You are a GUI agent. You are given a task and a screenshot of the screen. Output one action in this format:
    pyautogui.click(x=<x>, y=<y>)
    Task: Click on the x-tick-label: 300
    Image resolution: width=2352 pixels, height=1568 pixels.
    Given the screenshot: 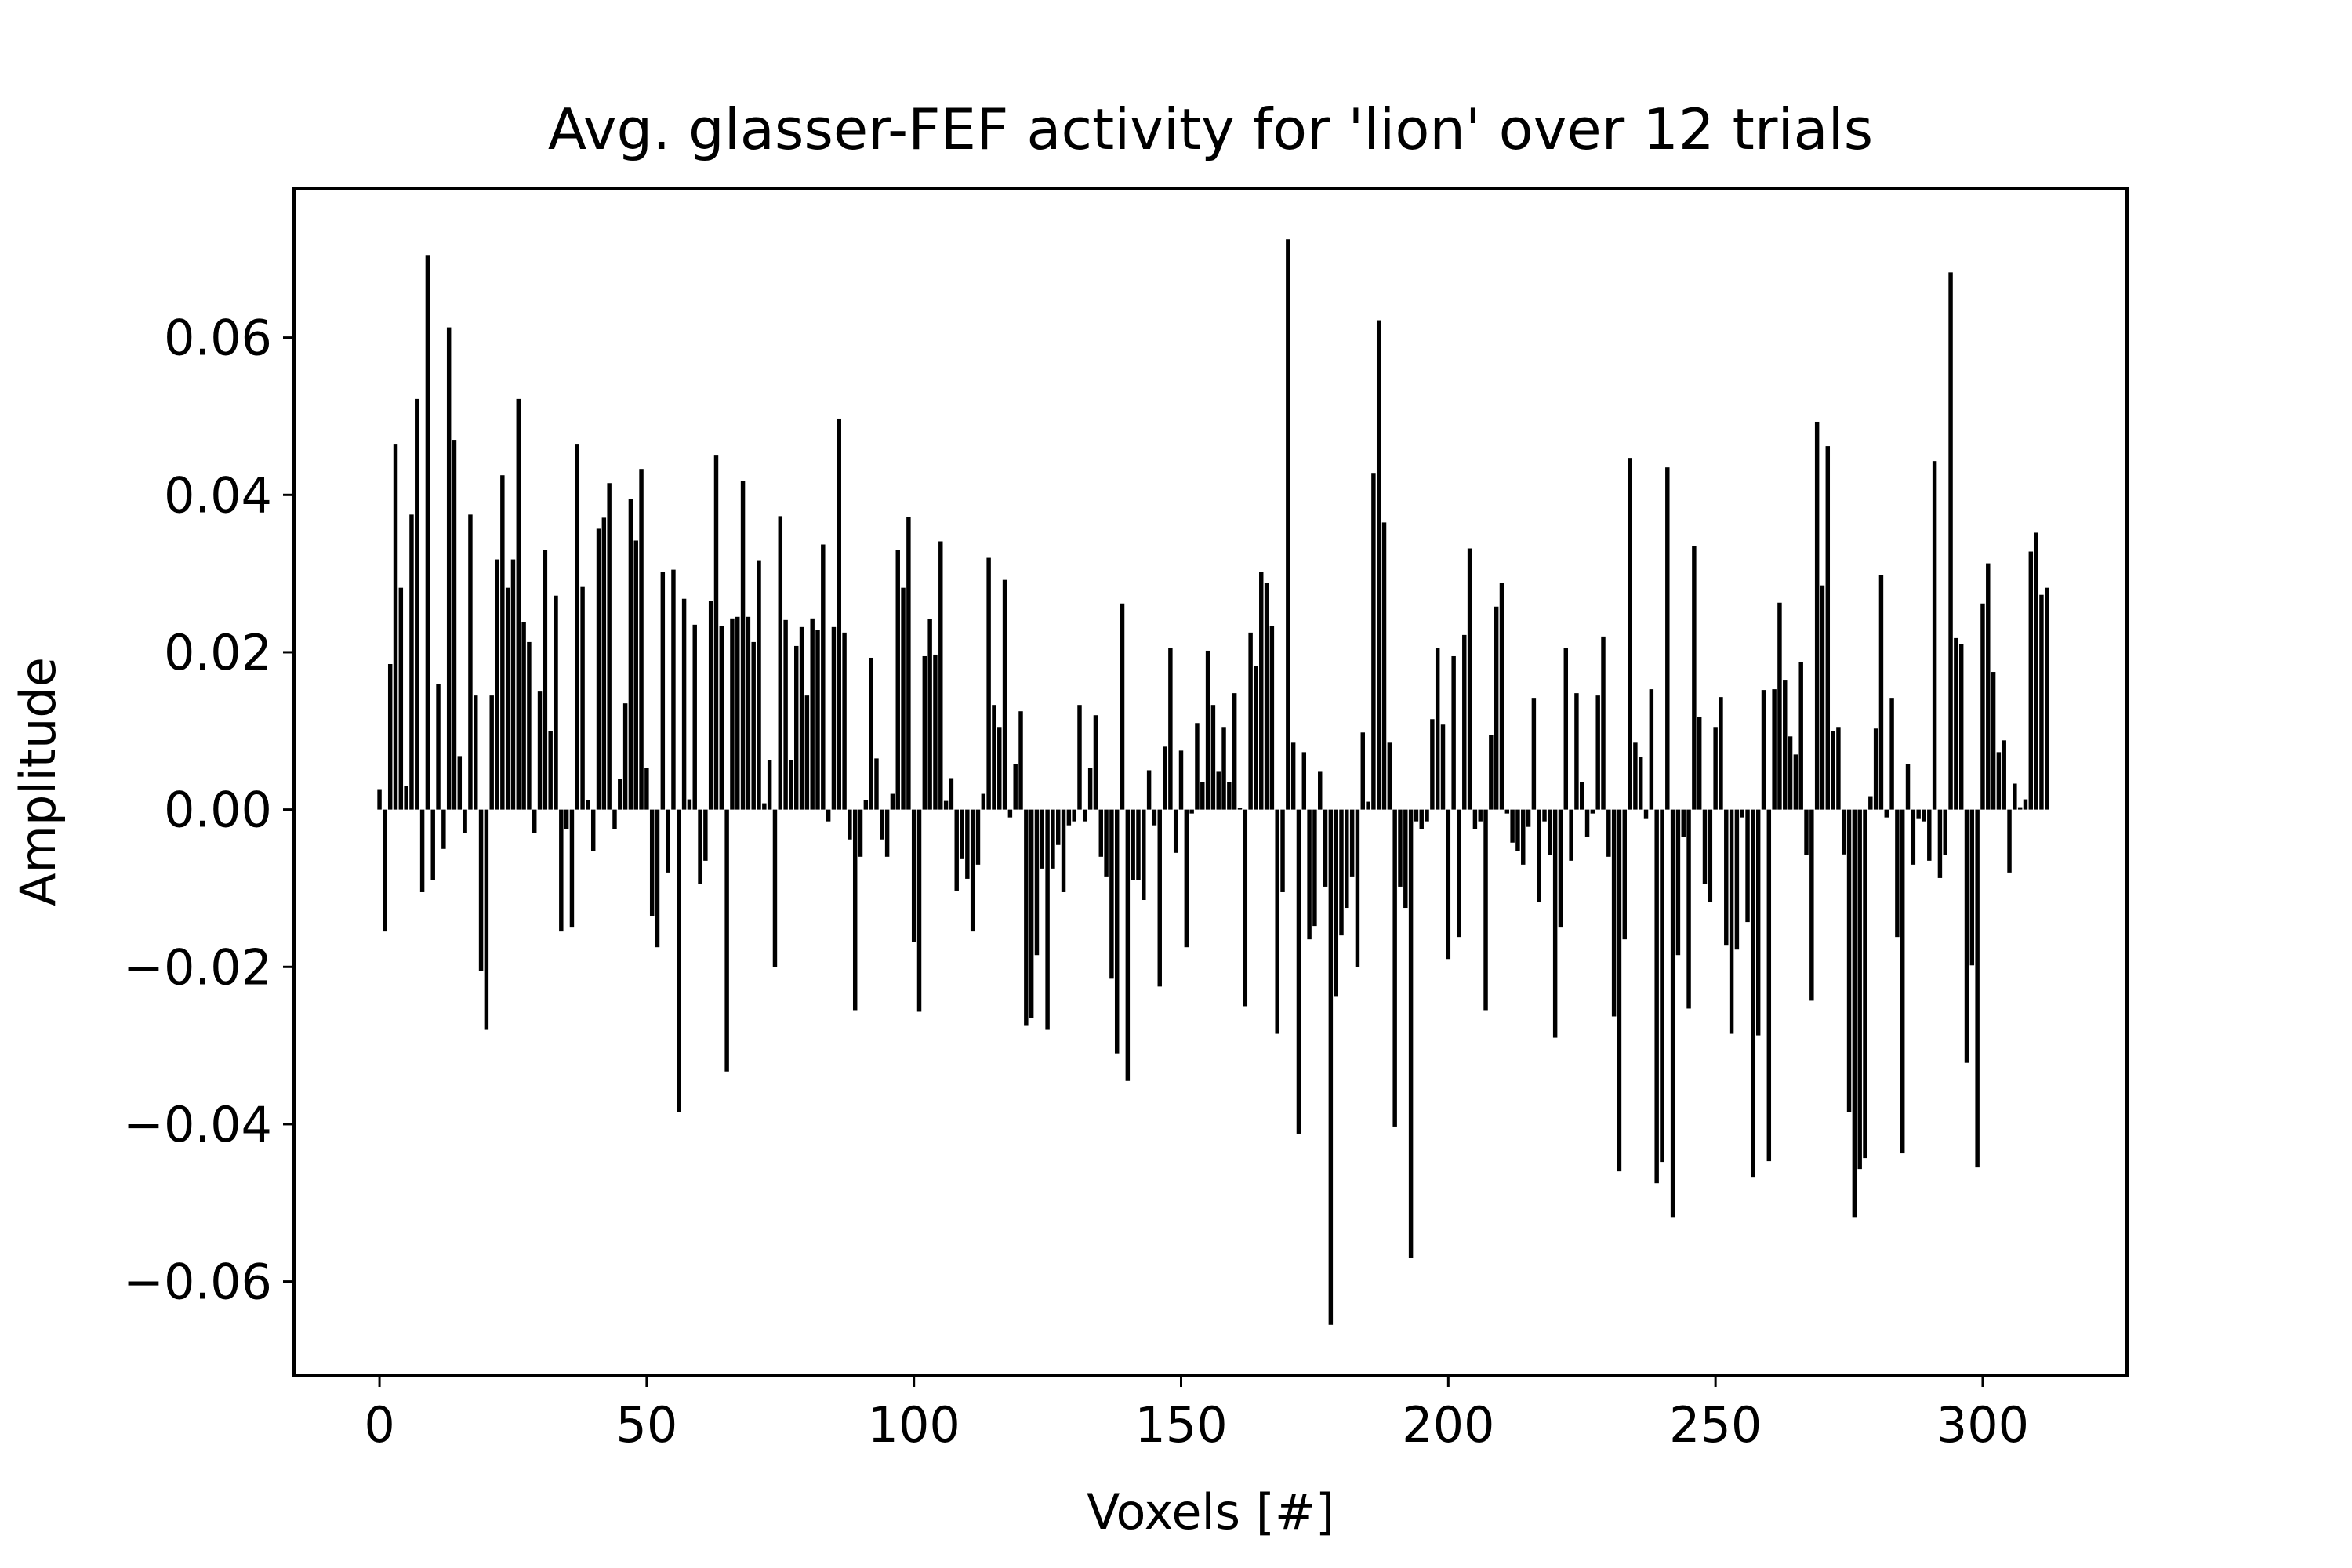 What is the action you would take?
    pyautogui.click(x=1982, y=1425)
    